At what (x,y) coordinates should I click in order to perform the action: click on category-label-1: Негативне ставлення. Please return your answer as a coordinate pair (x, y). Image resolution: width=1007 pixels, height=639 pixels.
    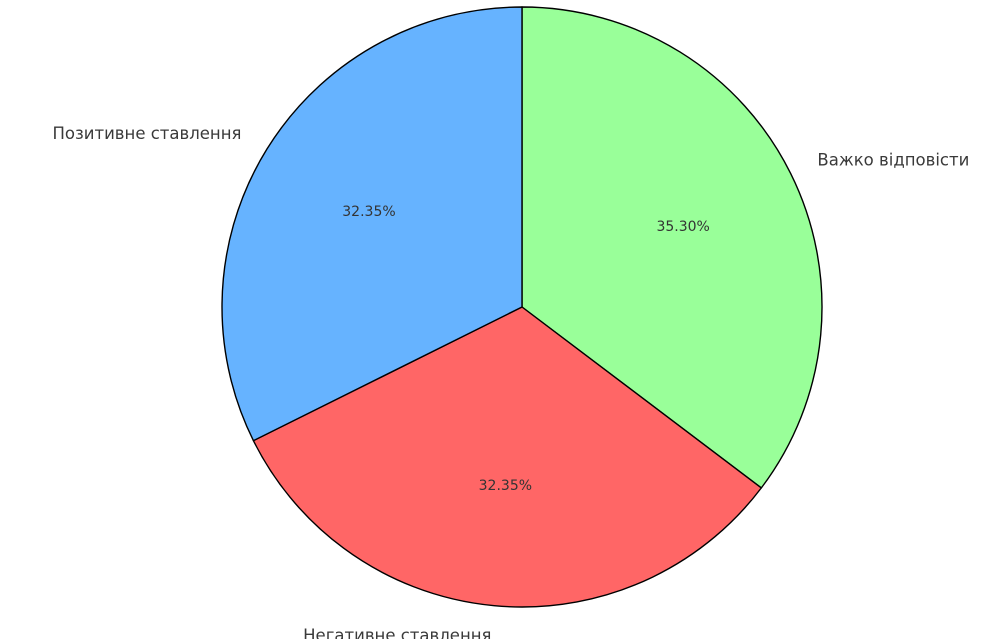
    Looking at the image, I should click on (397, 632).